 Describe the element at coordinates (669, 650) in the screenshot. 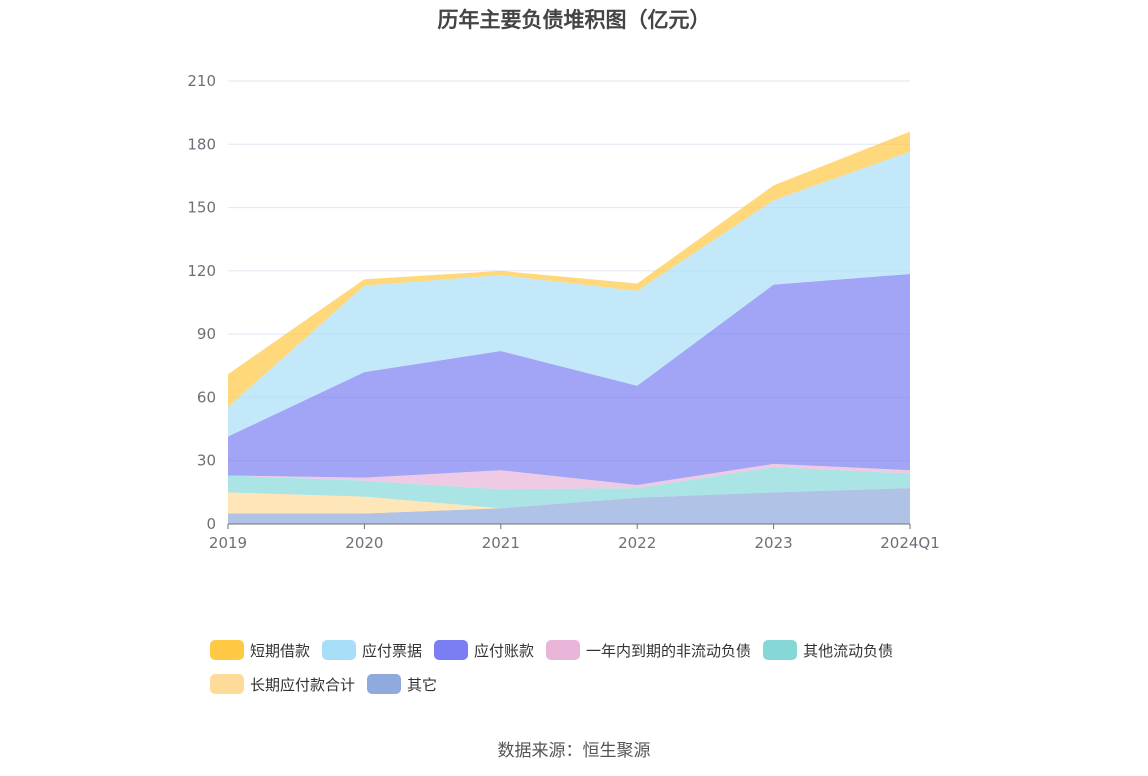

I see `legend-label: 一年内到期的非流动负债` at that location.